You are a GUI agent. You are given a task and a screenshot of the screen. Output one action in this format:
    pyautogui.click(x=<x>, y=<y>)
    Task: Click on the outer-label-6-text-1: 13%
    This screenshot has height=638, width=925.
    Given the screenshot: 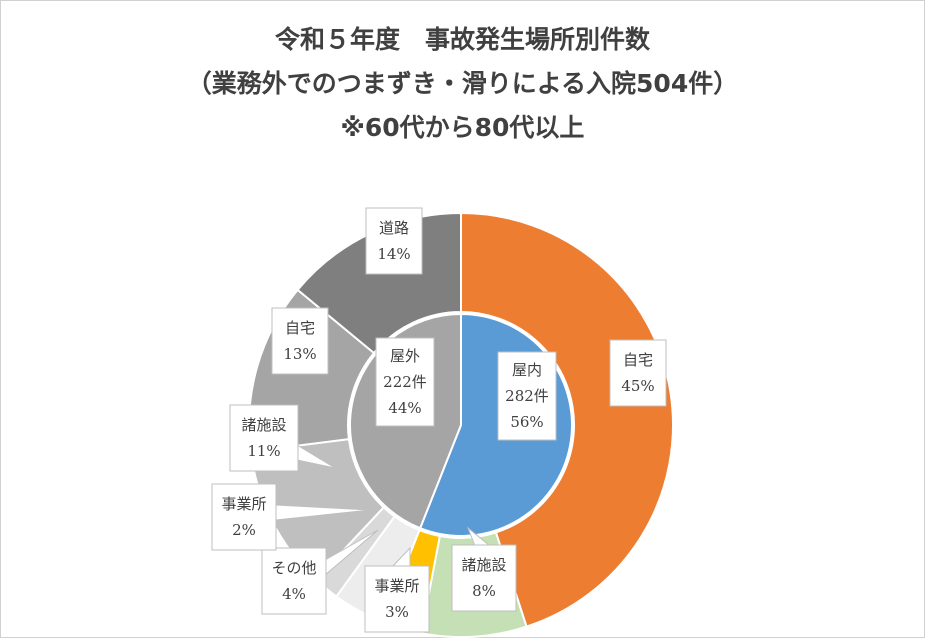 What is the action you would take?
    pyautogui.click(x=299, y=354)
    